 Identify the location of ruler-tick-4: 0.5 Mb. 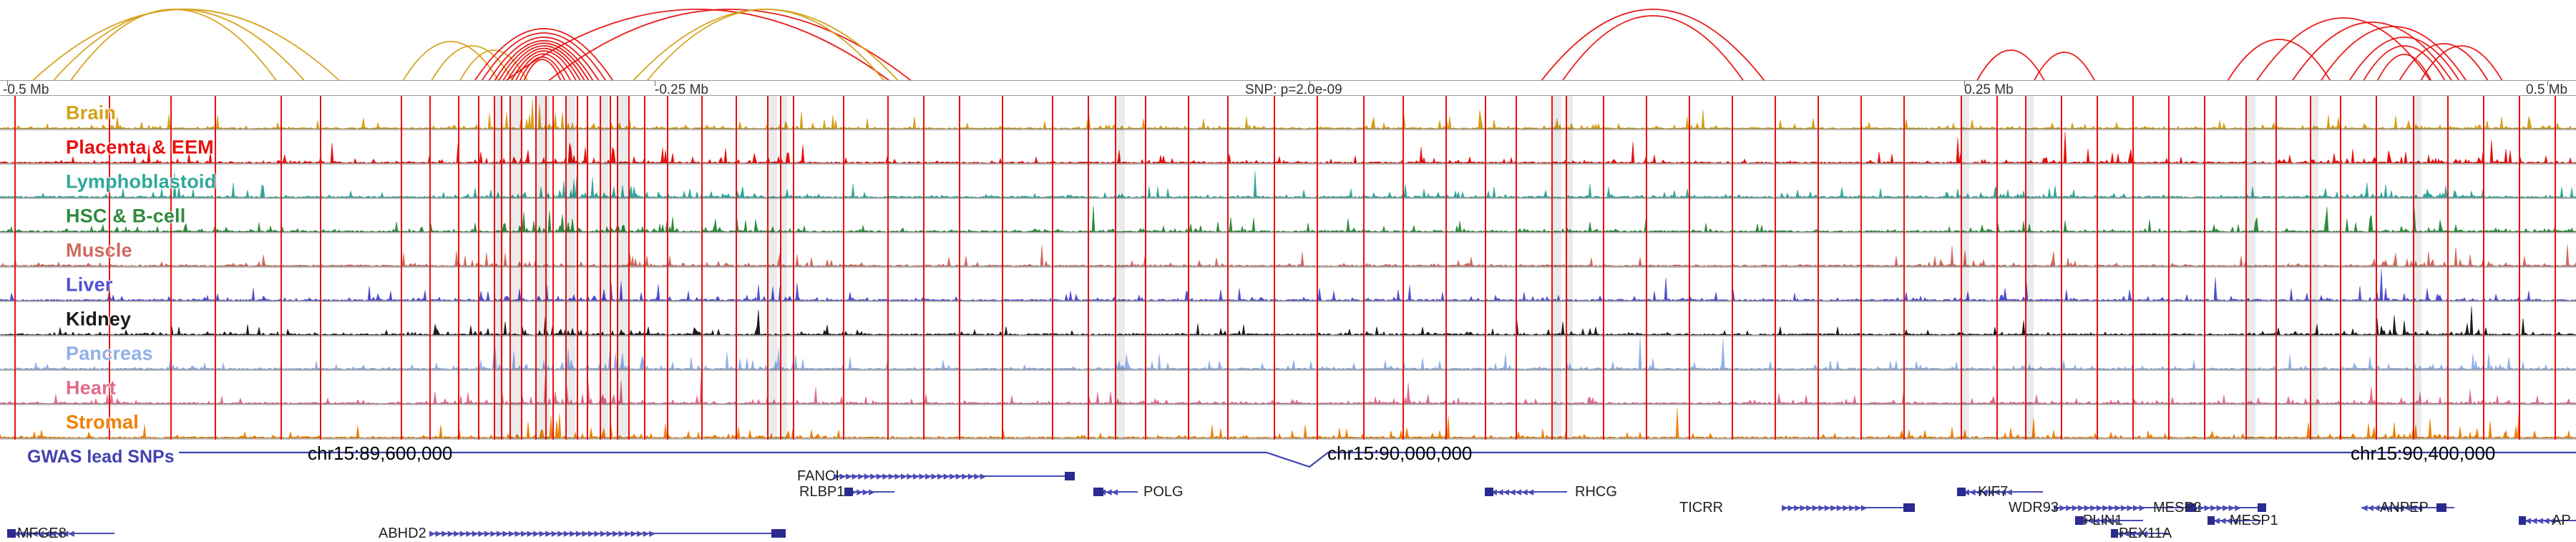
(2547, 89).